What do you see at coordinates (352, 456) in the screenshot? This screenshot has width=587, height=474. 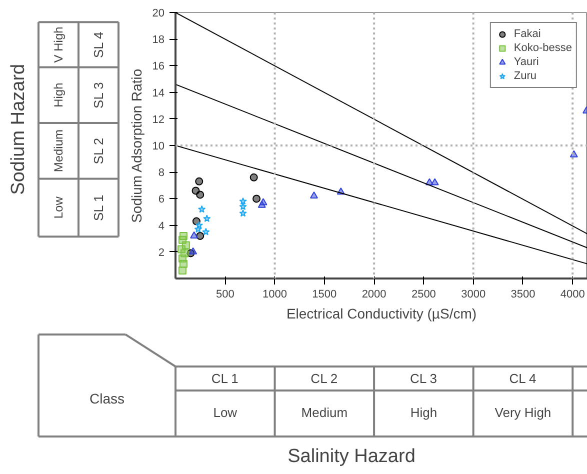 I see `text: Salinity Hazard` at bounding box center [352, 456].